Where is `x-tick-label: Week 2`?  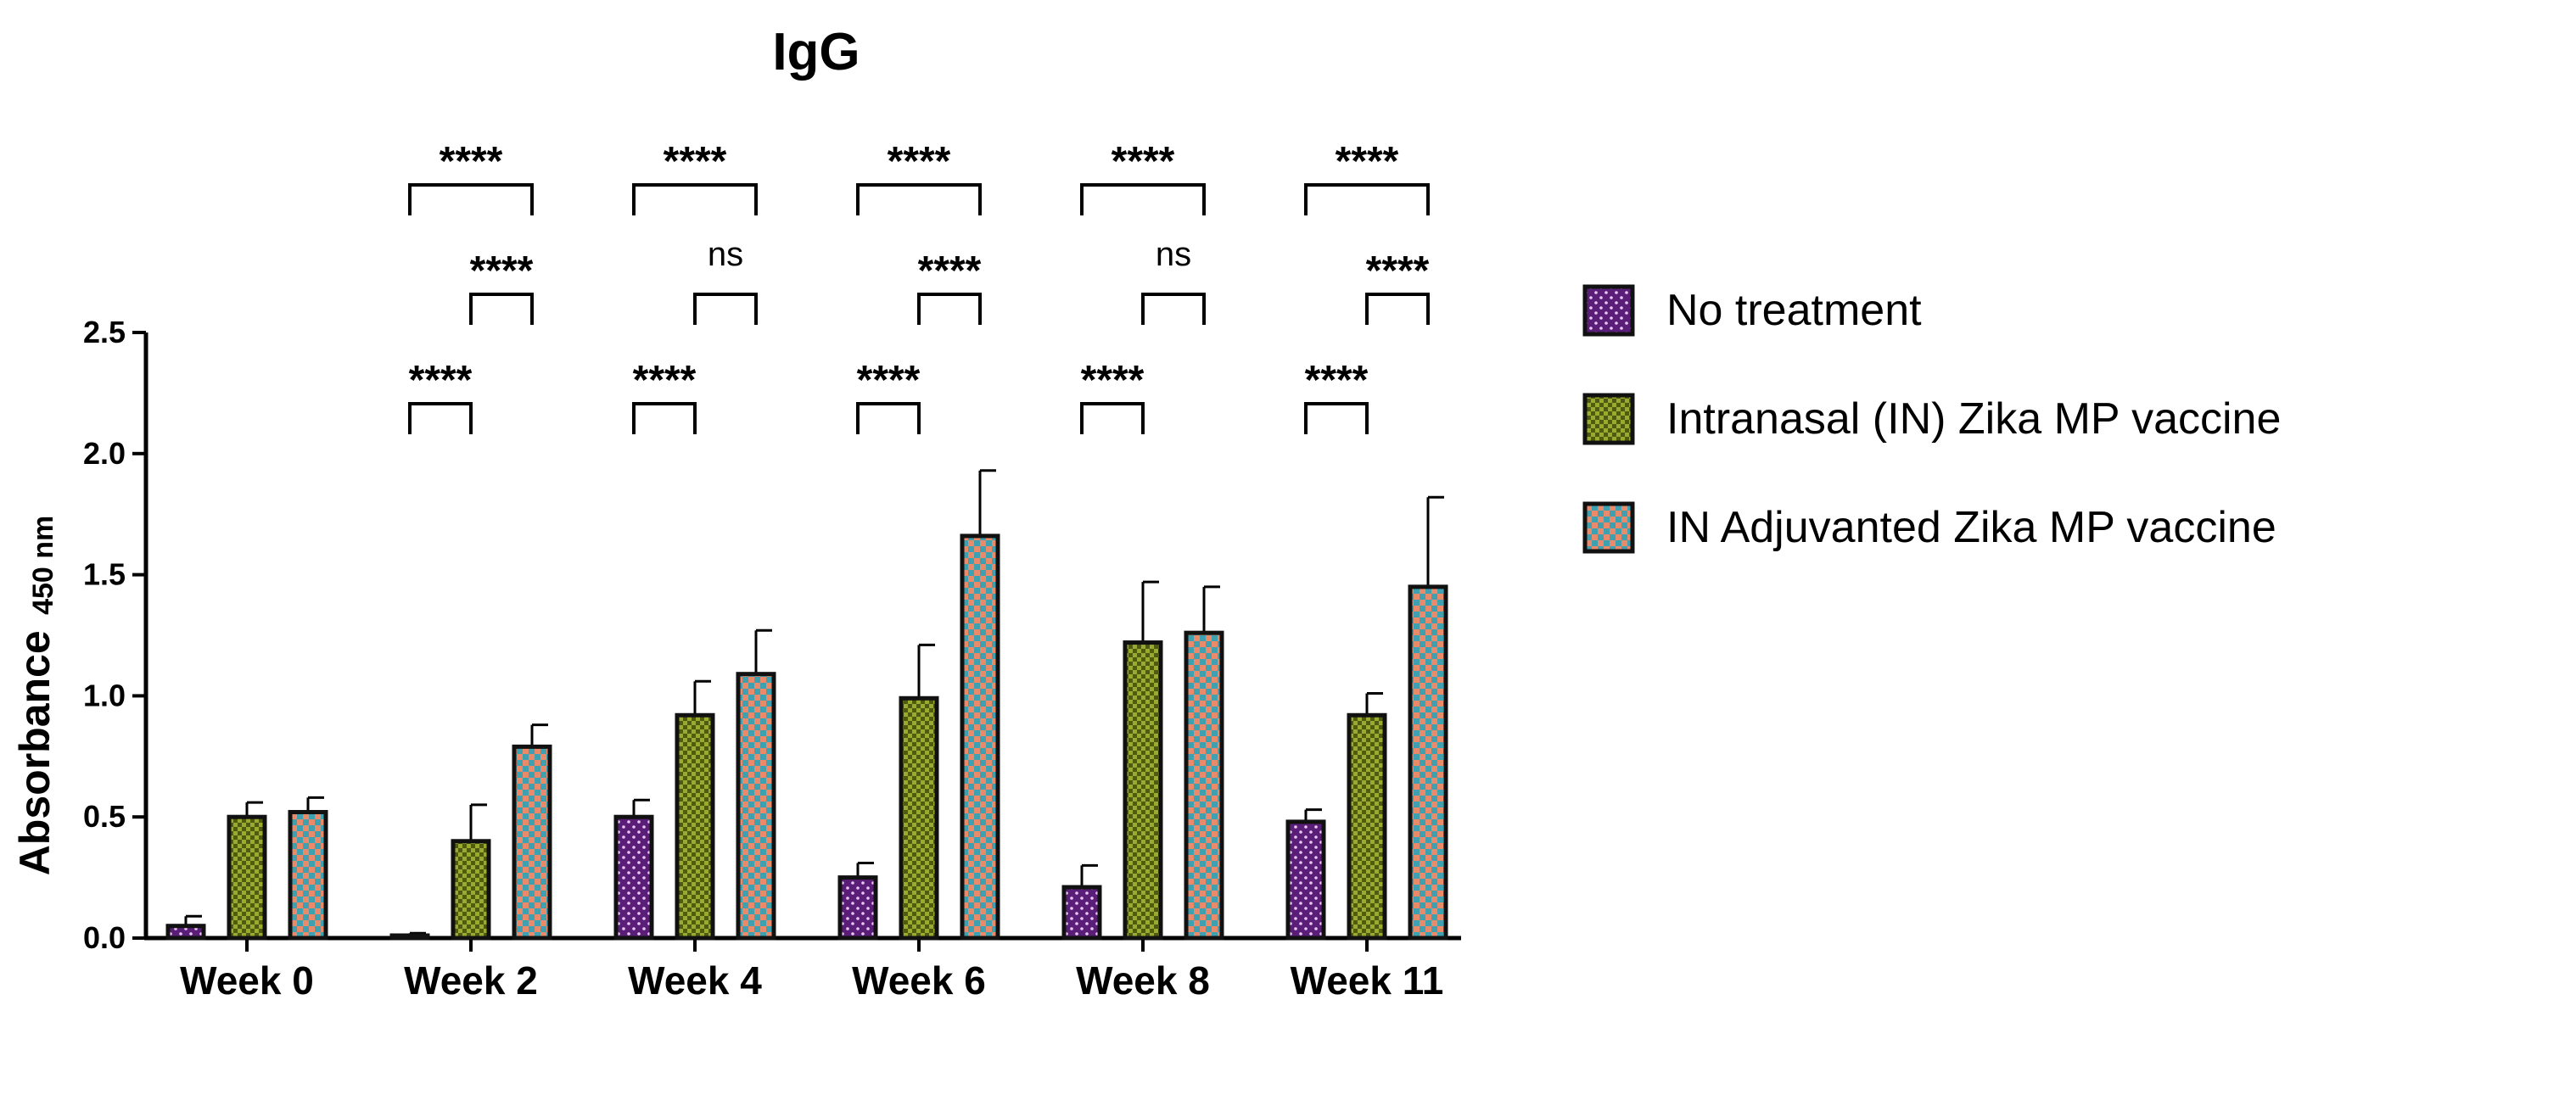 x-tick-label: Week 2 is located at coordinates (471, 981).